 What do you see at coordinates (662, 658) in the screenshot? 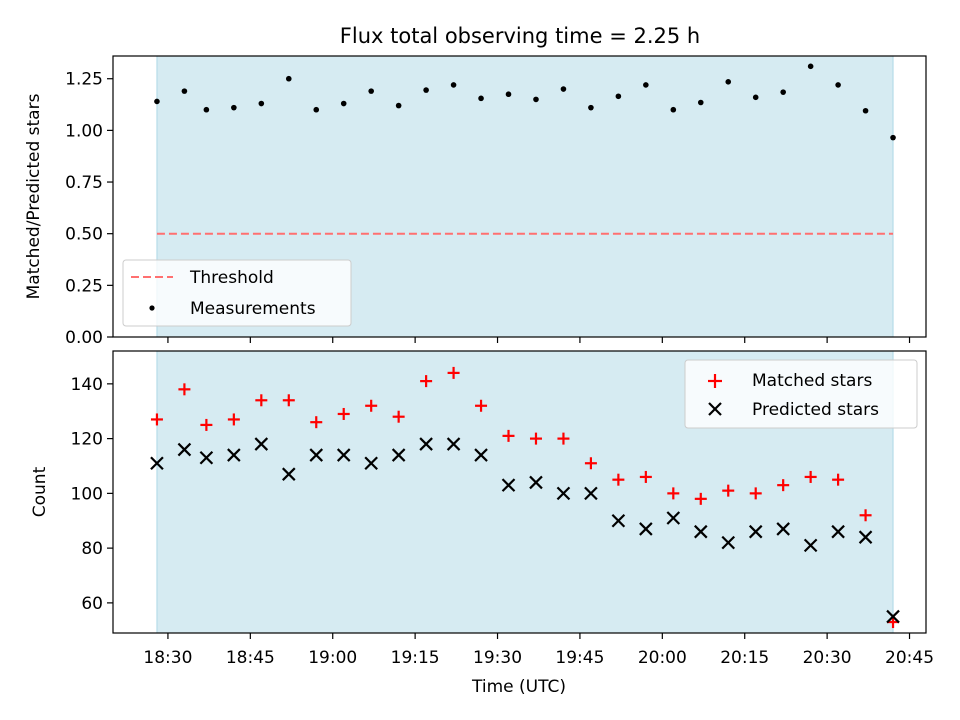
I see `x-tick-label: 20:00` at bounding box center [662, 658].